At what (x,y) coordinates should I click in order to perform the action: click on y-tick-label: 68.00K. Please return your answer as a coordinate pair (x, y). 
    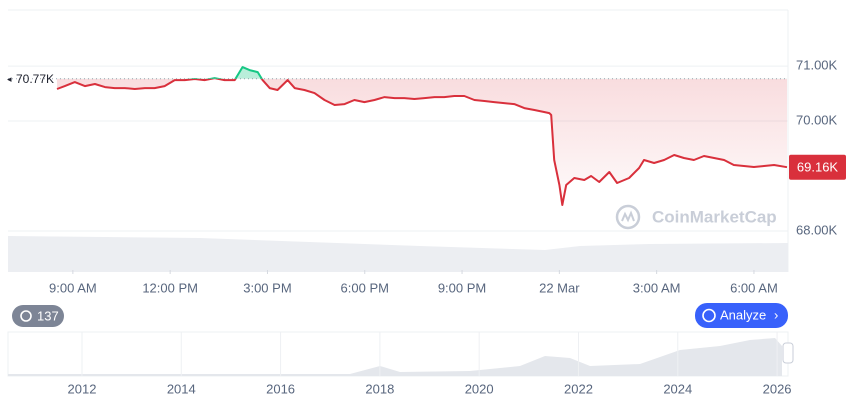
    Looking at the image, I should click on (817, 229).